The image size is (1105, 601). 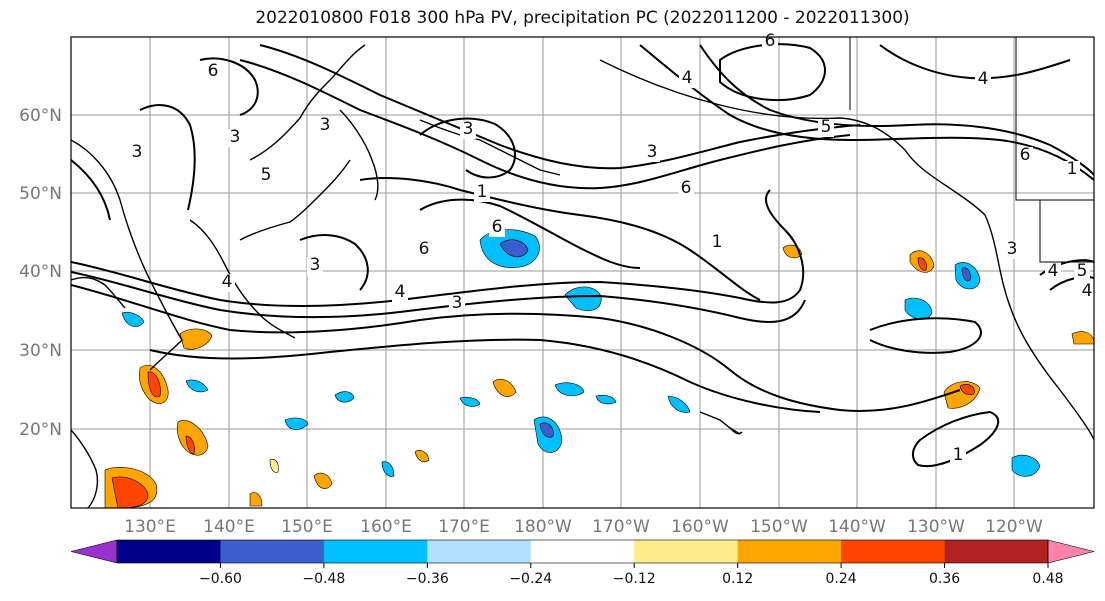 I want to click on lon-label: 120°W, so click(x=1014, y=527).